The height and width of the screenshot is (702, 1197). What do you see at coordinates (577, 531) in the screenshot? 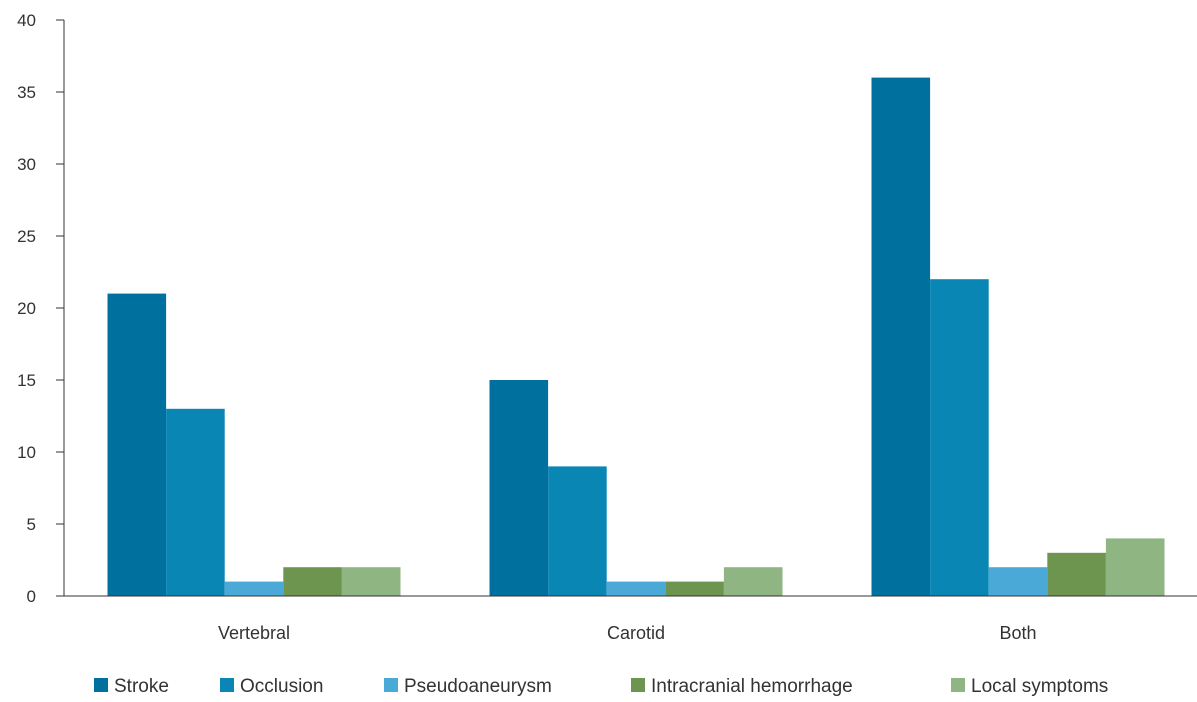
I see `bar-occlusion-carotid: Occlusion - Carotid: 9` at bounding box center [577, 531].